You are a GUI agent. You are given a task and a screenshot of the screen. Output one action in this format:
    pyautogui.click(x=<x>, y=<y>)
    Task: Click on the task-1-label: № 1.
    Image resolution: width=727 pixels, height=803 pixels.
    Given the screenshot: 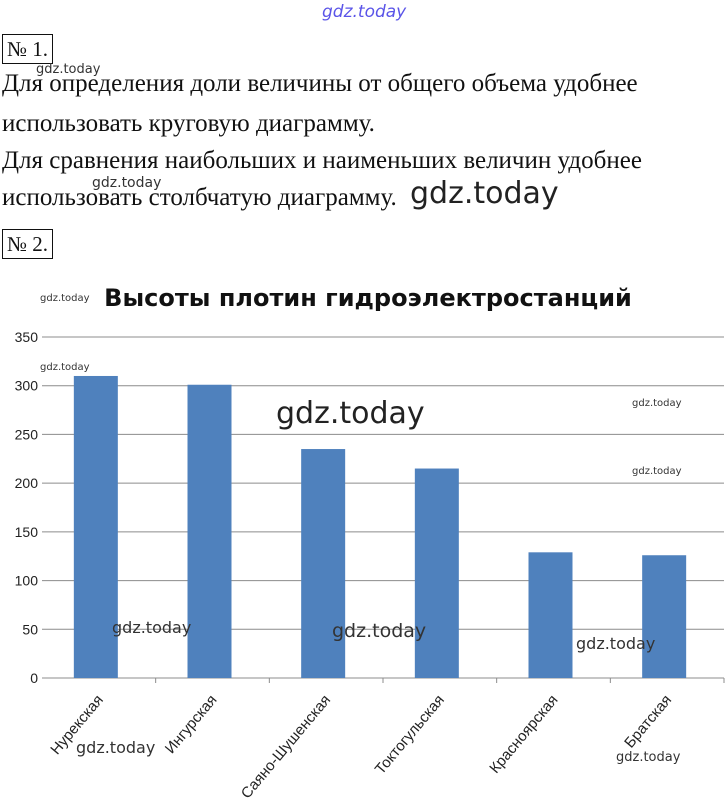 What is the action you would take?
    pyautogui.click(x=28, y=49)
    